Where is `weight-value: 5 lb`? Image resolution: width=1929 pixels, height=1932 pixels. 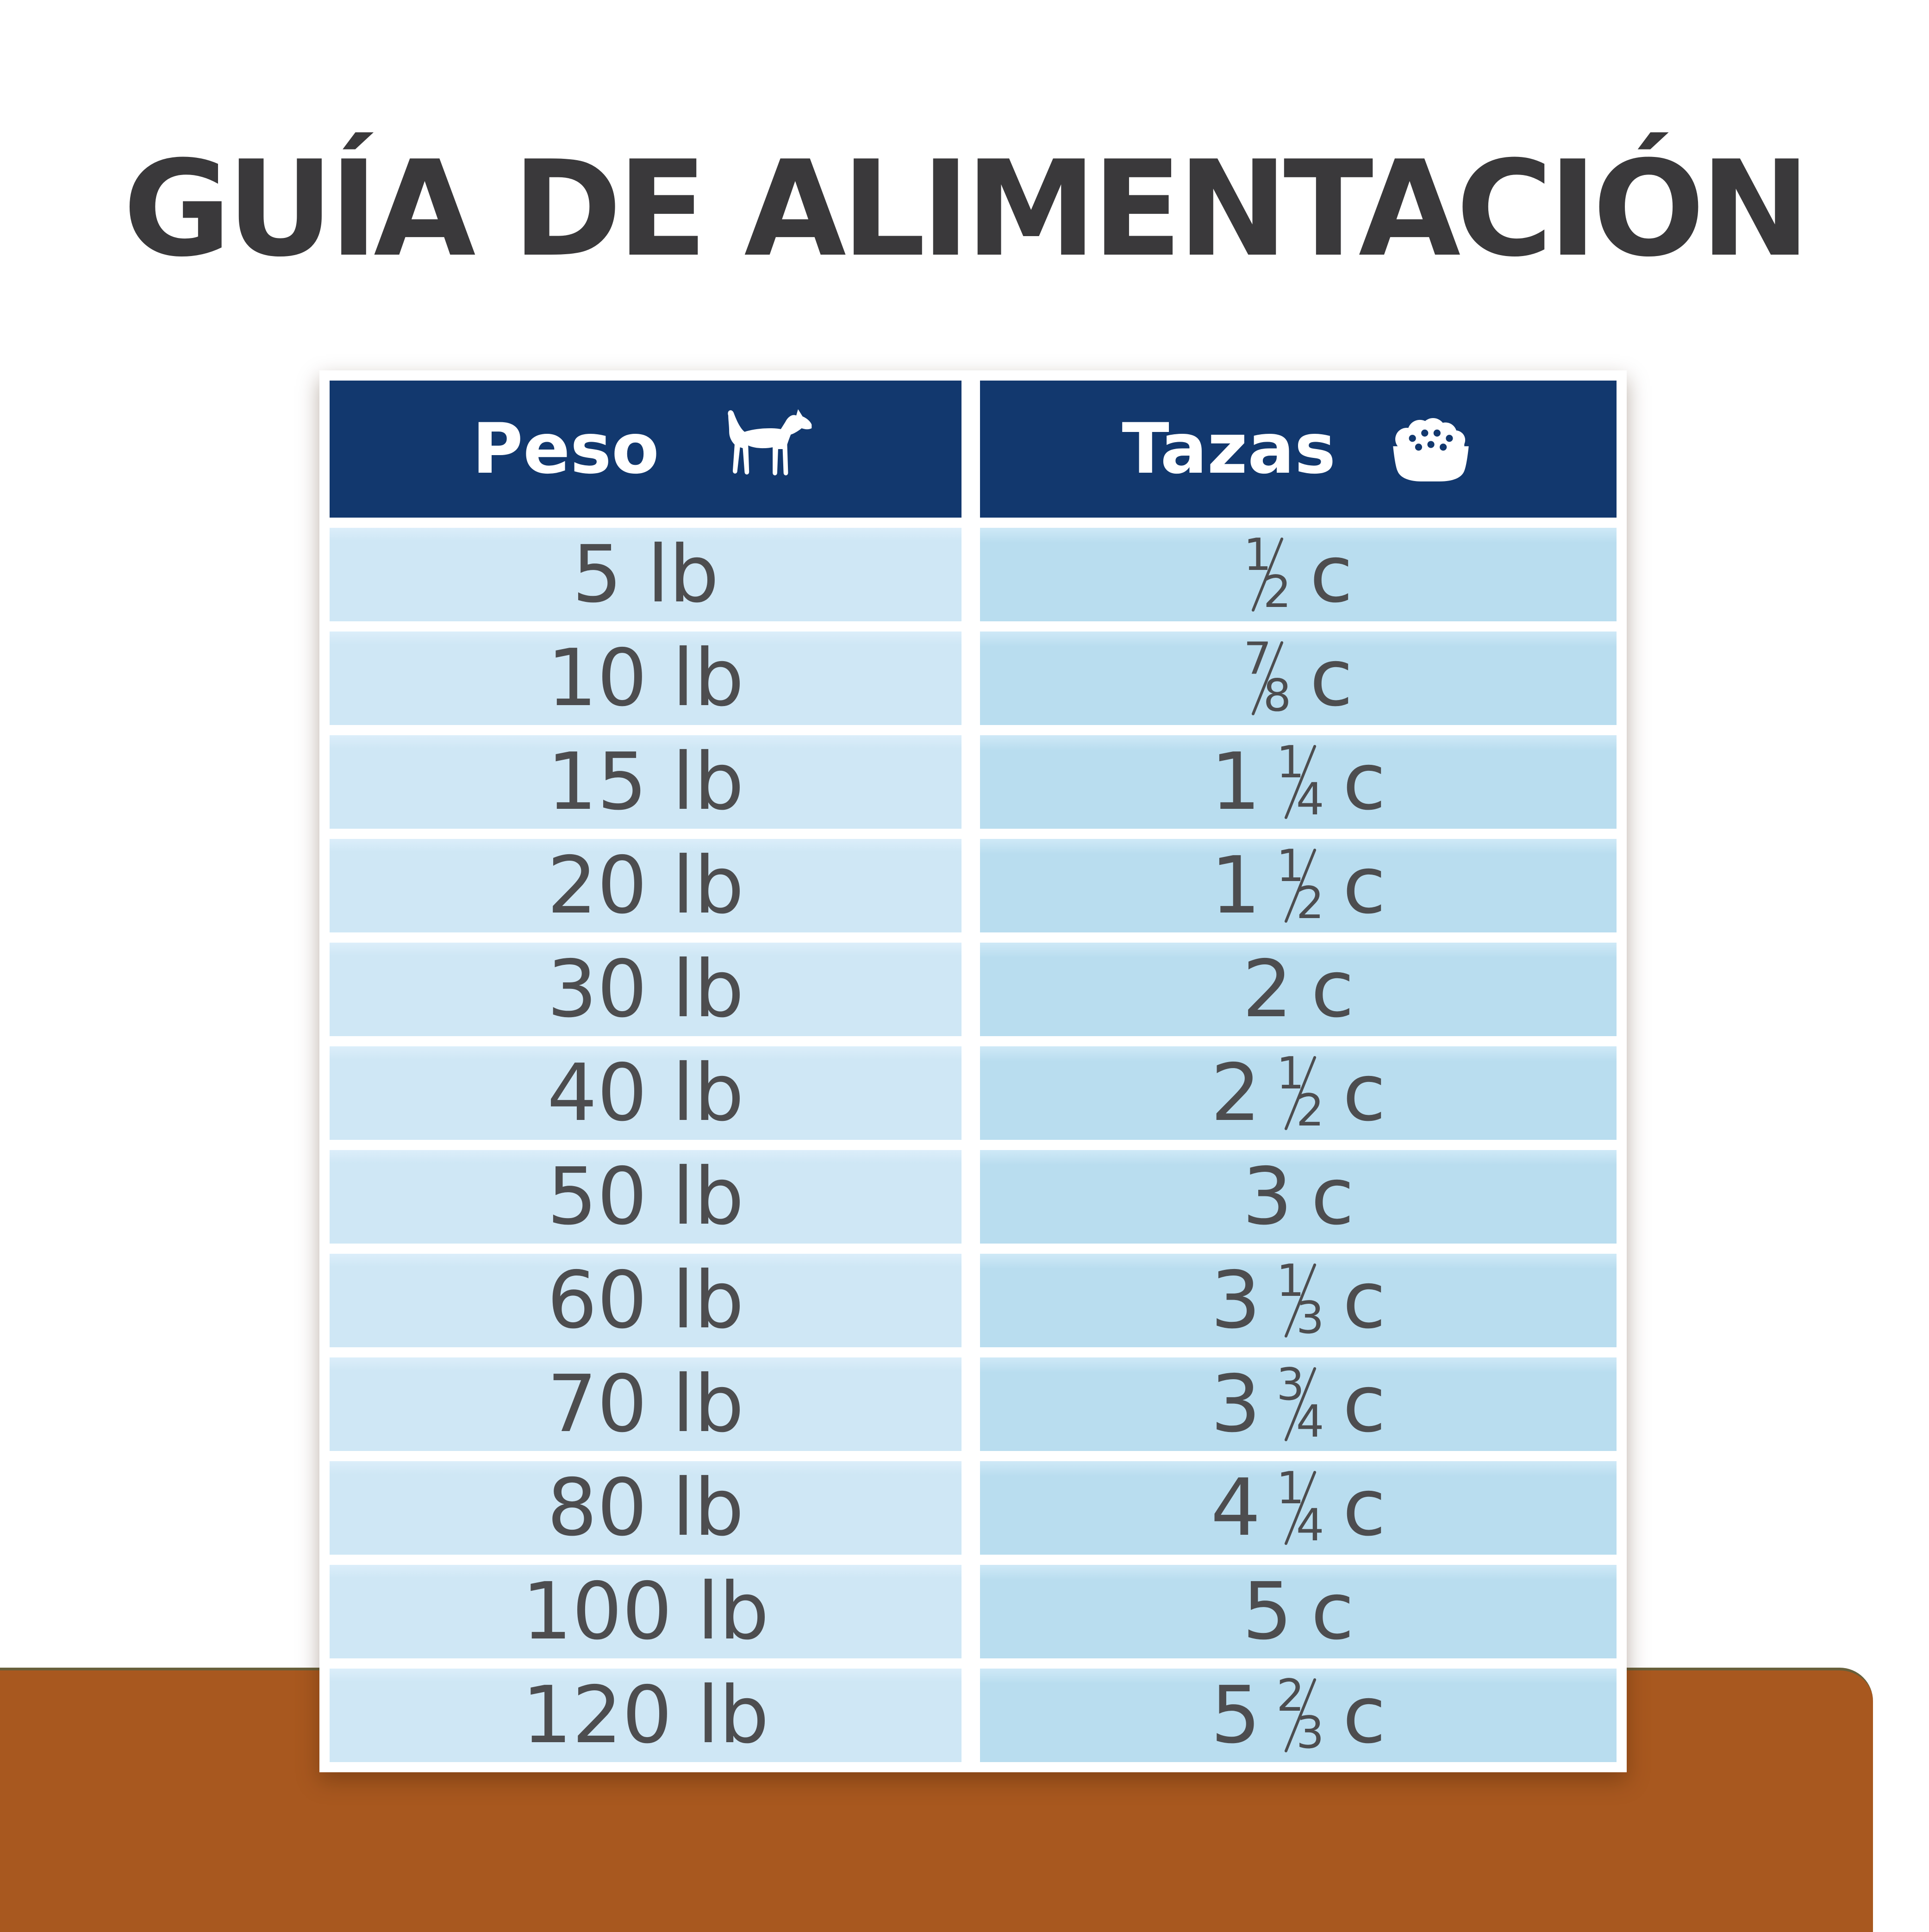
weight-value: 5 lb is located at coordinates (645, 574).